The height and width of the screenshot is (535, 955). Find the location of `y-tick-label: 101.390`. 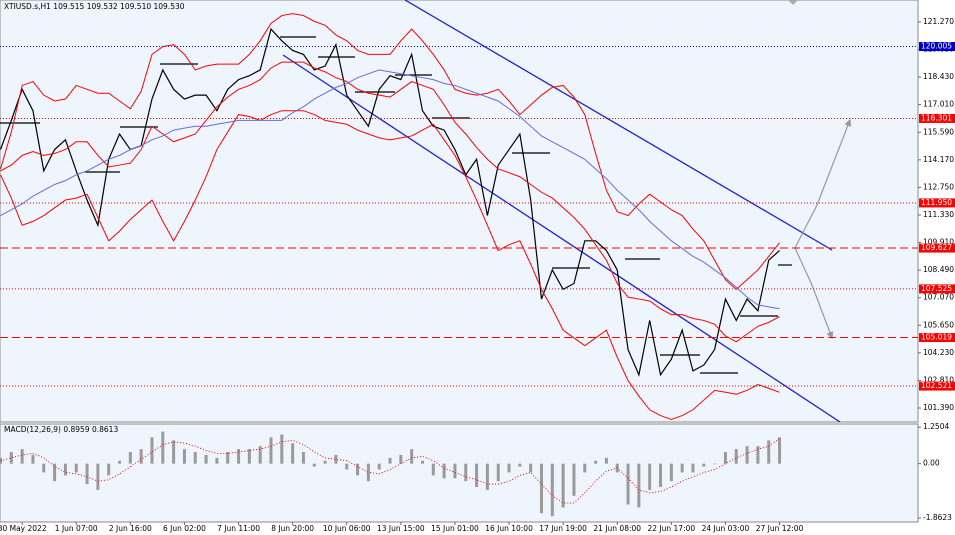

y-tick-label: 101.390 is located at coordinates (938, 407).